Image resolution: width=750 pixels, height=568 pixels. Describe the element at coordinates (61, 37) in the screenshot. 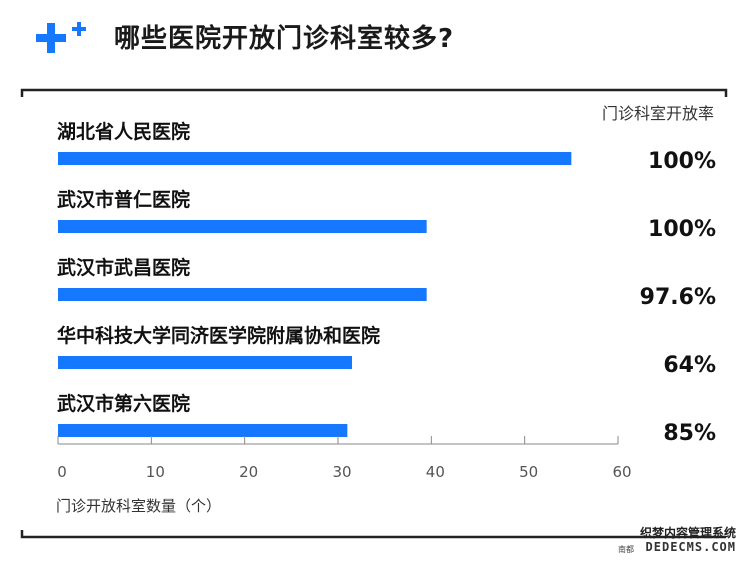

I see `plus-icon` at that location.